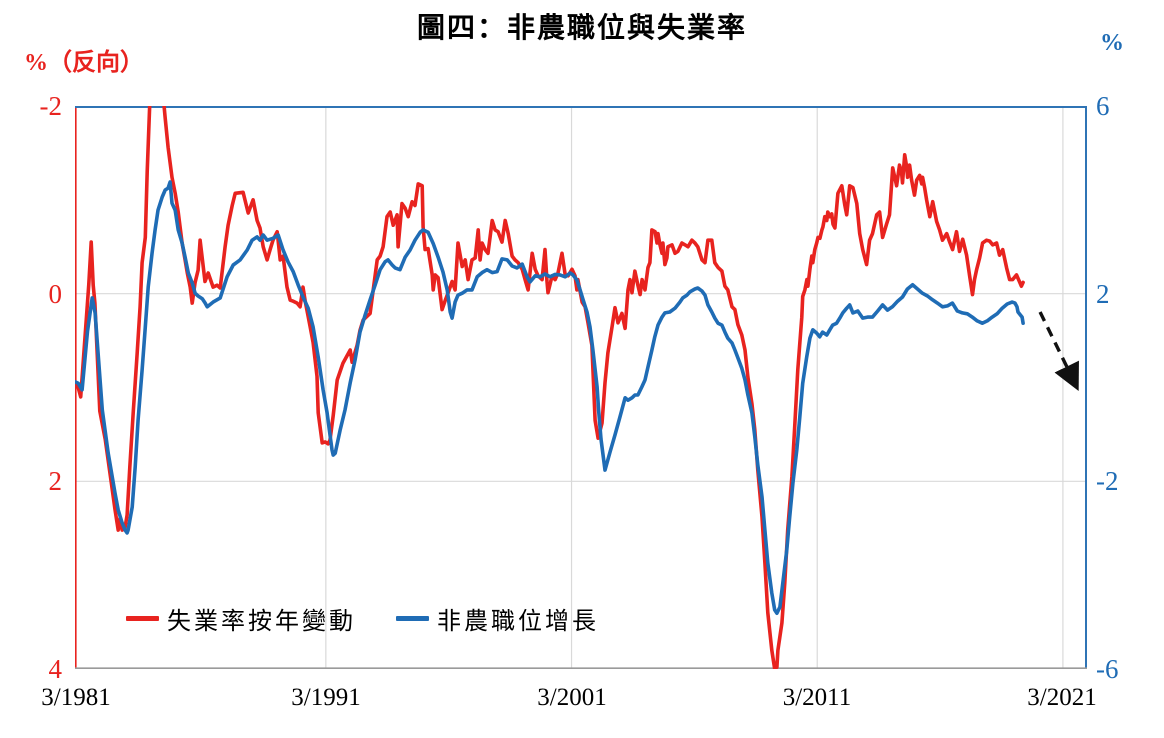 The width and height of the screenshot is (1164, 738). Describe the element at coordinates (518, 621) in the screenshot. I see `legend-label: 非農職位增長` at that location.